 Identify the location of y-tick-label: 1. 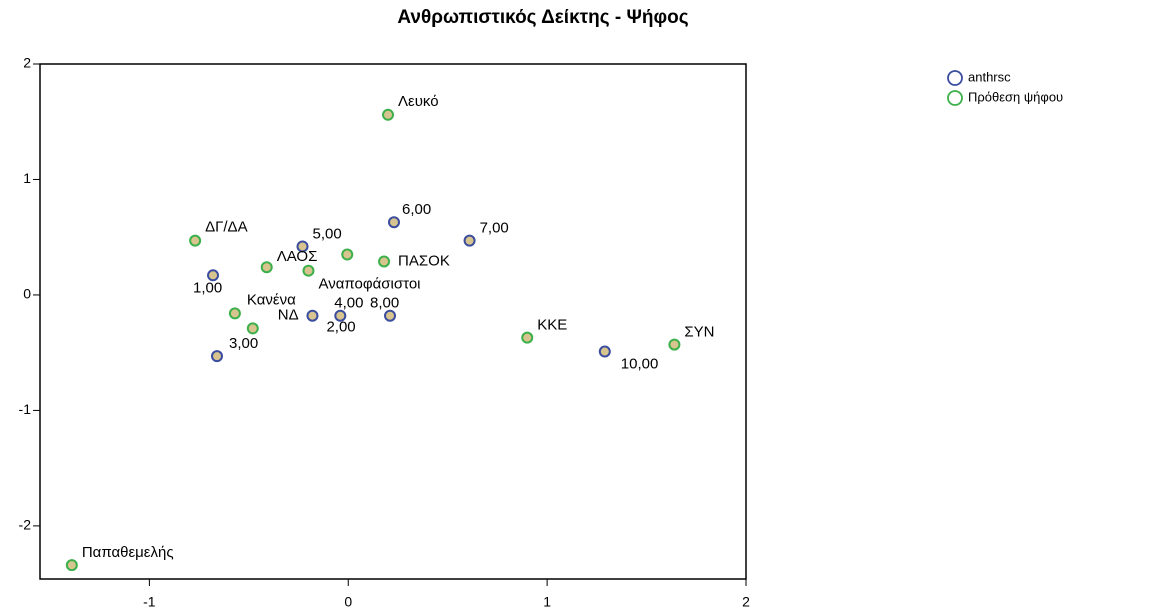
(27, 178).